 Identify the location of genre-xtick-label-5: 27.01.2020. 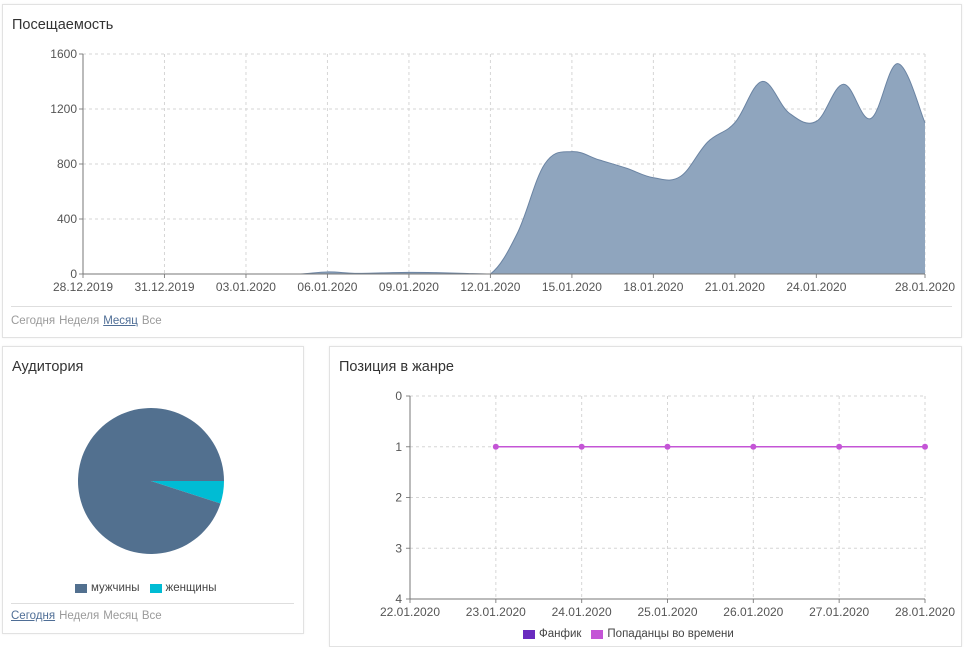
(839, 612).